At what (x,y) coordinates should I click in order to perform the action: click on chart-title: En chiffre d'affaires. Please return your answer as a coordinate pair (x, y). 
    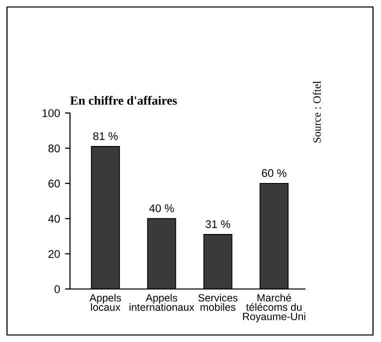
    Looking at the image, I should click on (123, 100).